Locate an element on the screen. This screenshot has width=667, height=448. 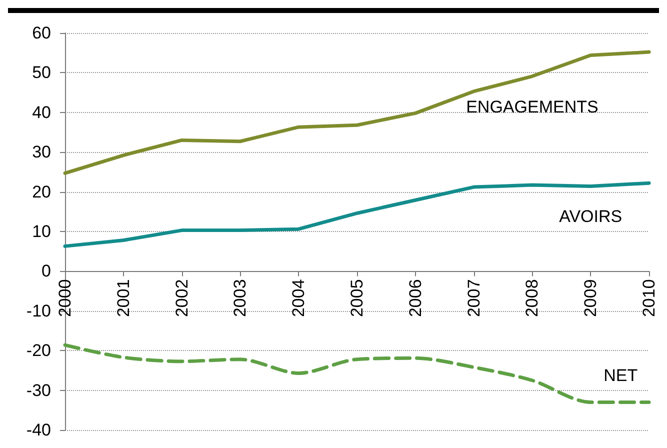
x-tick-label: 2004 is located at coordinates (298, 298).